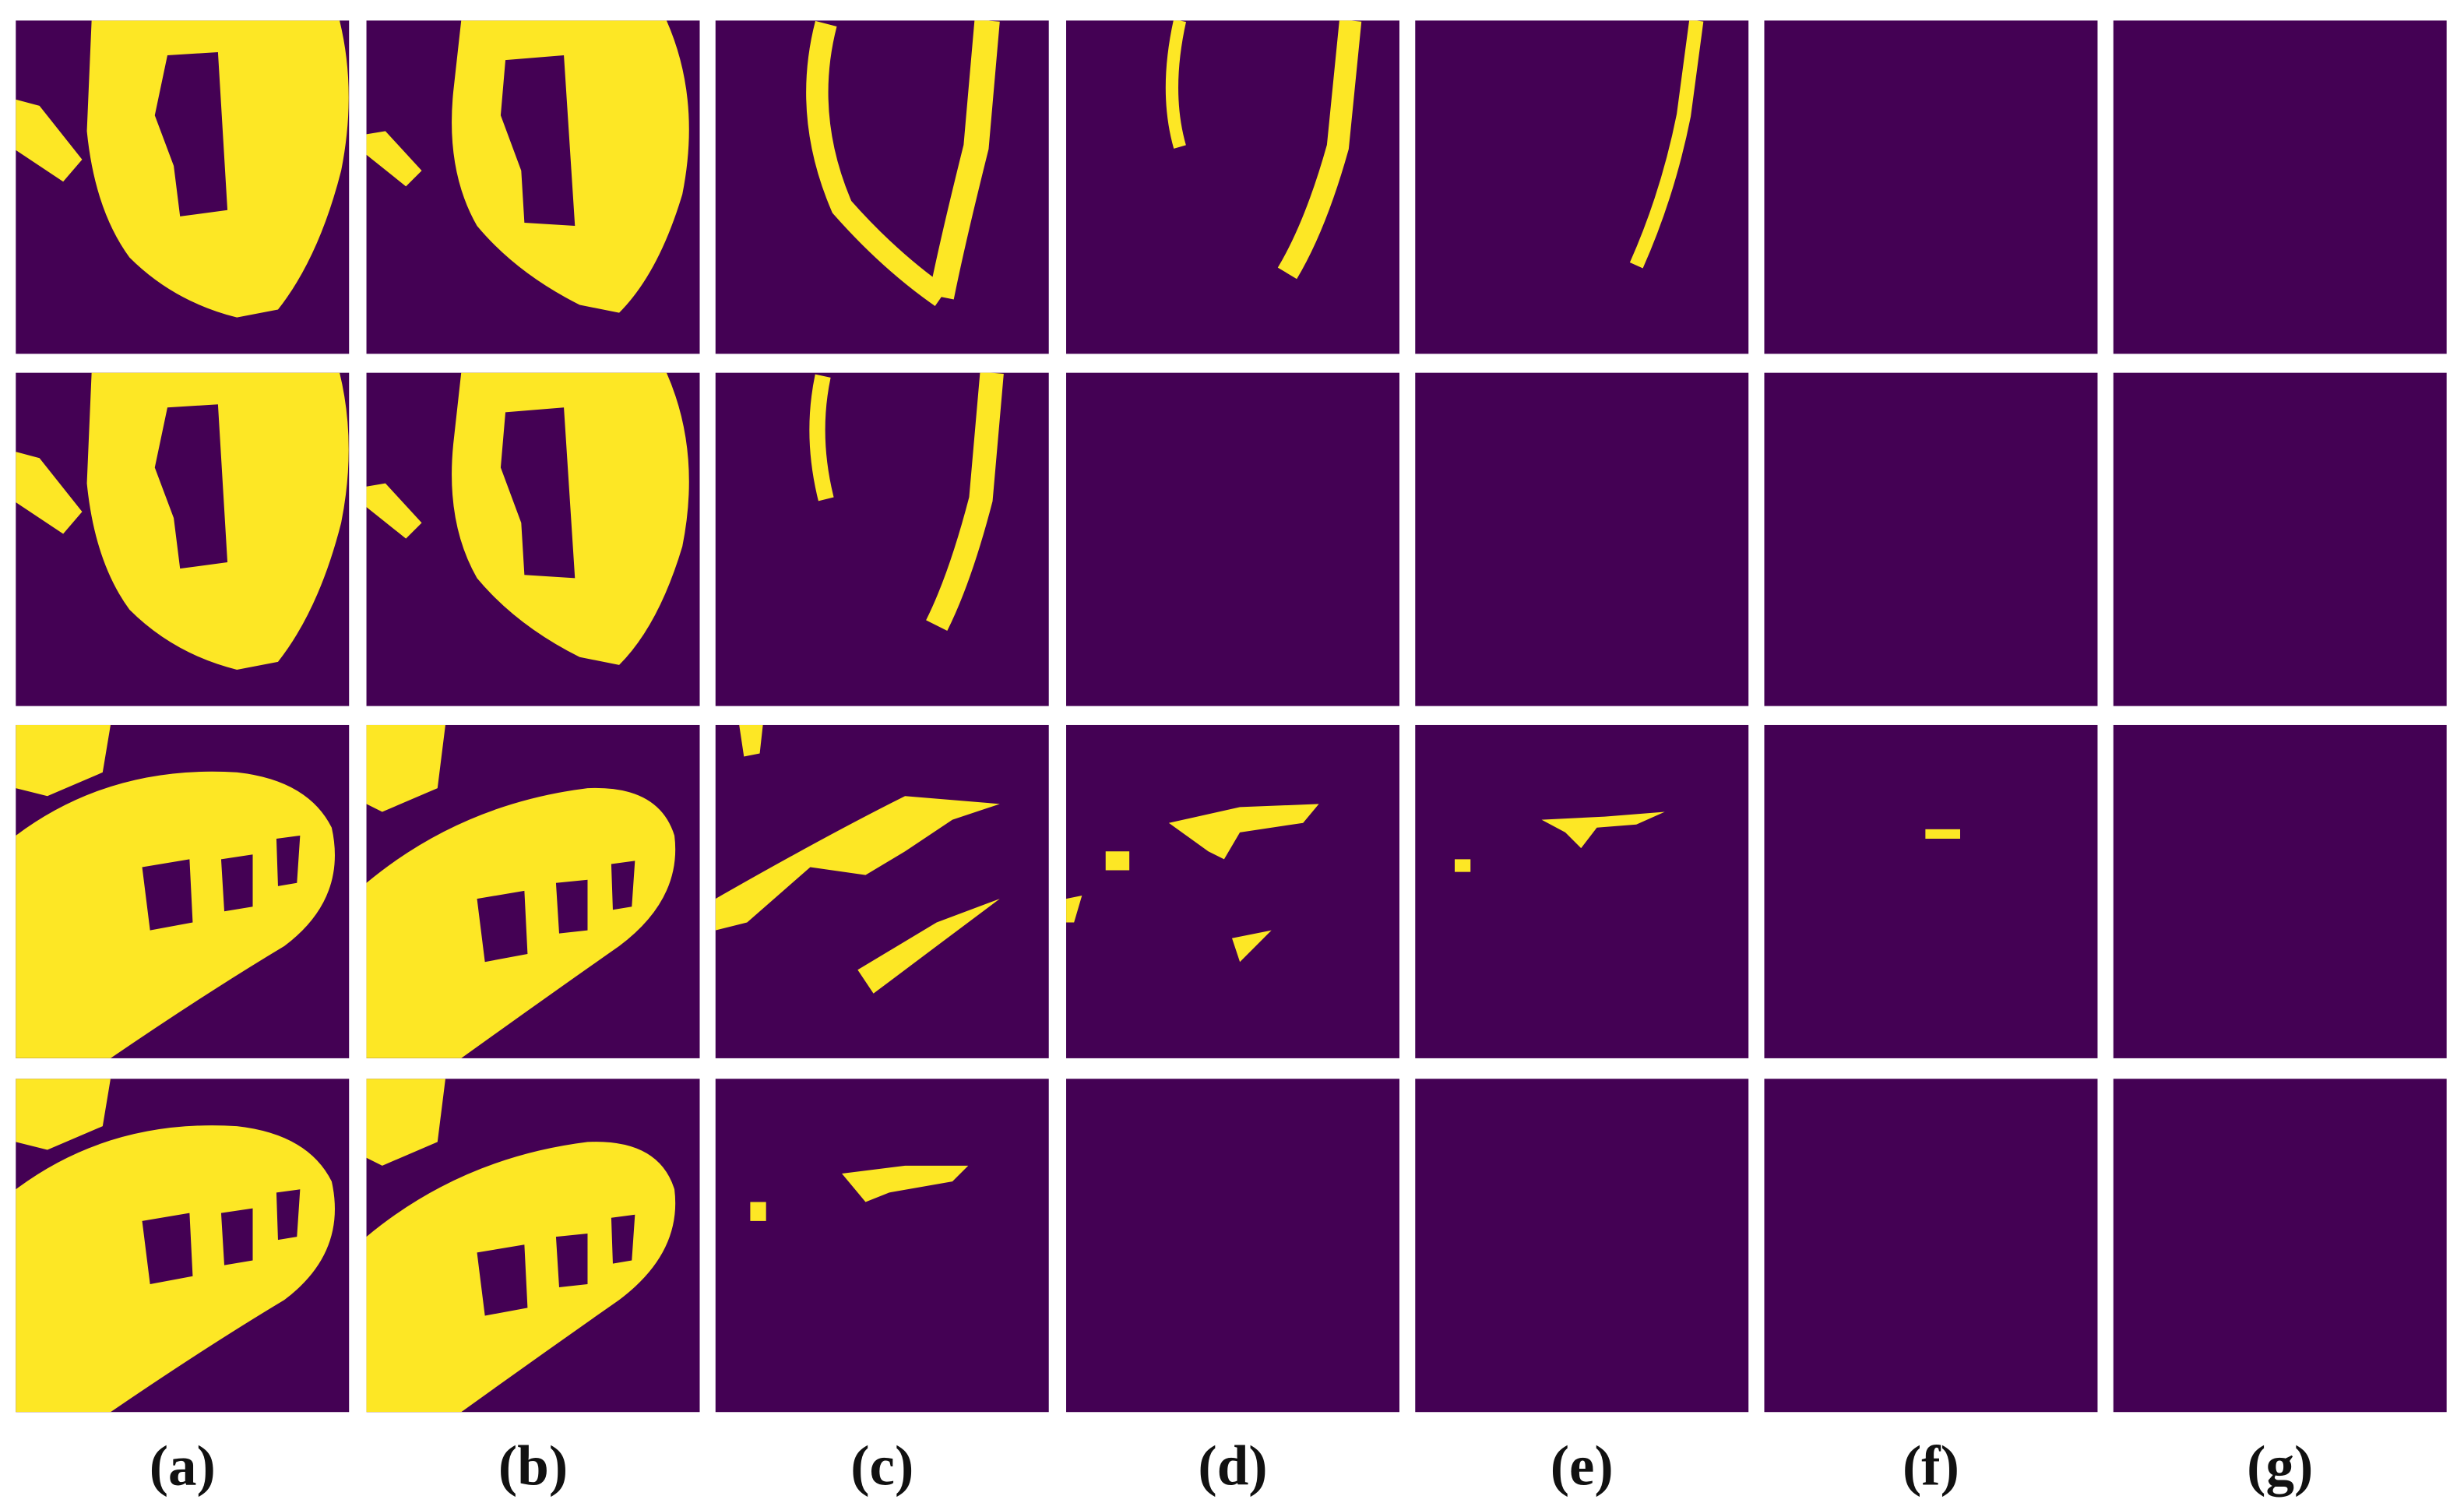  What do you see at coordinates (1582, 1466) in the screenshot?
I see `panel-label: (e)` at bounding box center [1582, 1466].